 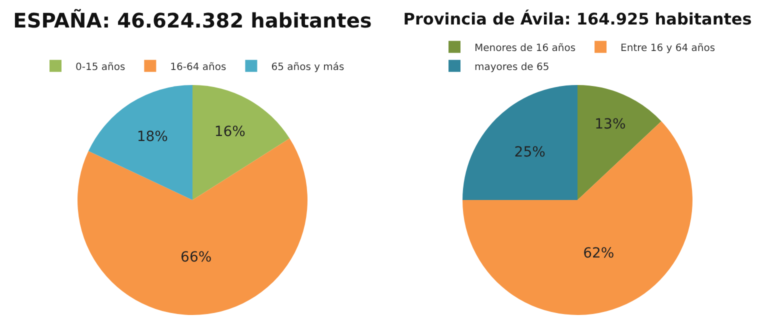 I want to click on legend-label: mayores de 65, so click(x=512, y=67).